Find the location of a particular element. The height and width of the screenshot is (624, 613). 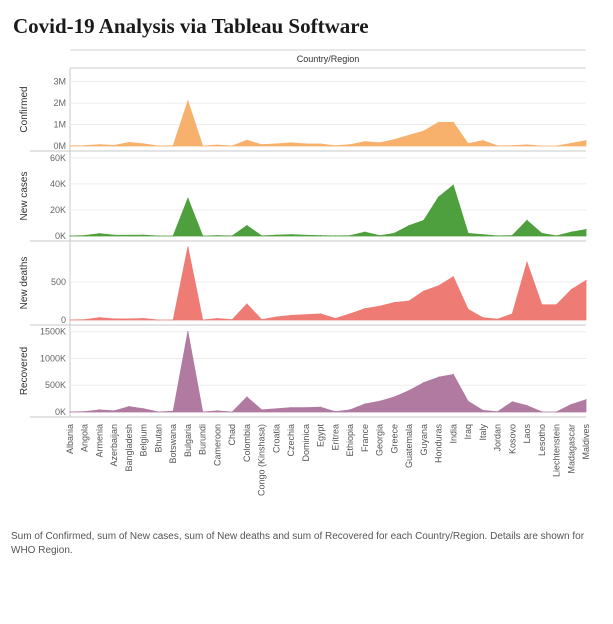

x-tick-label: Bulgaria is located at coordinates (188, 440).